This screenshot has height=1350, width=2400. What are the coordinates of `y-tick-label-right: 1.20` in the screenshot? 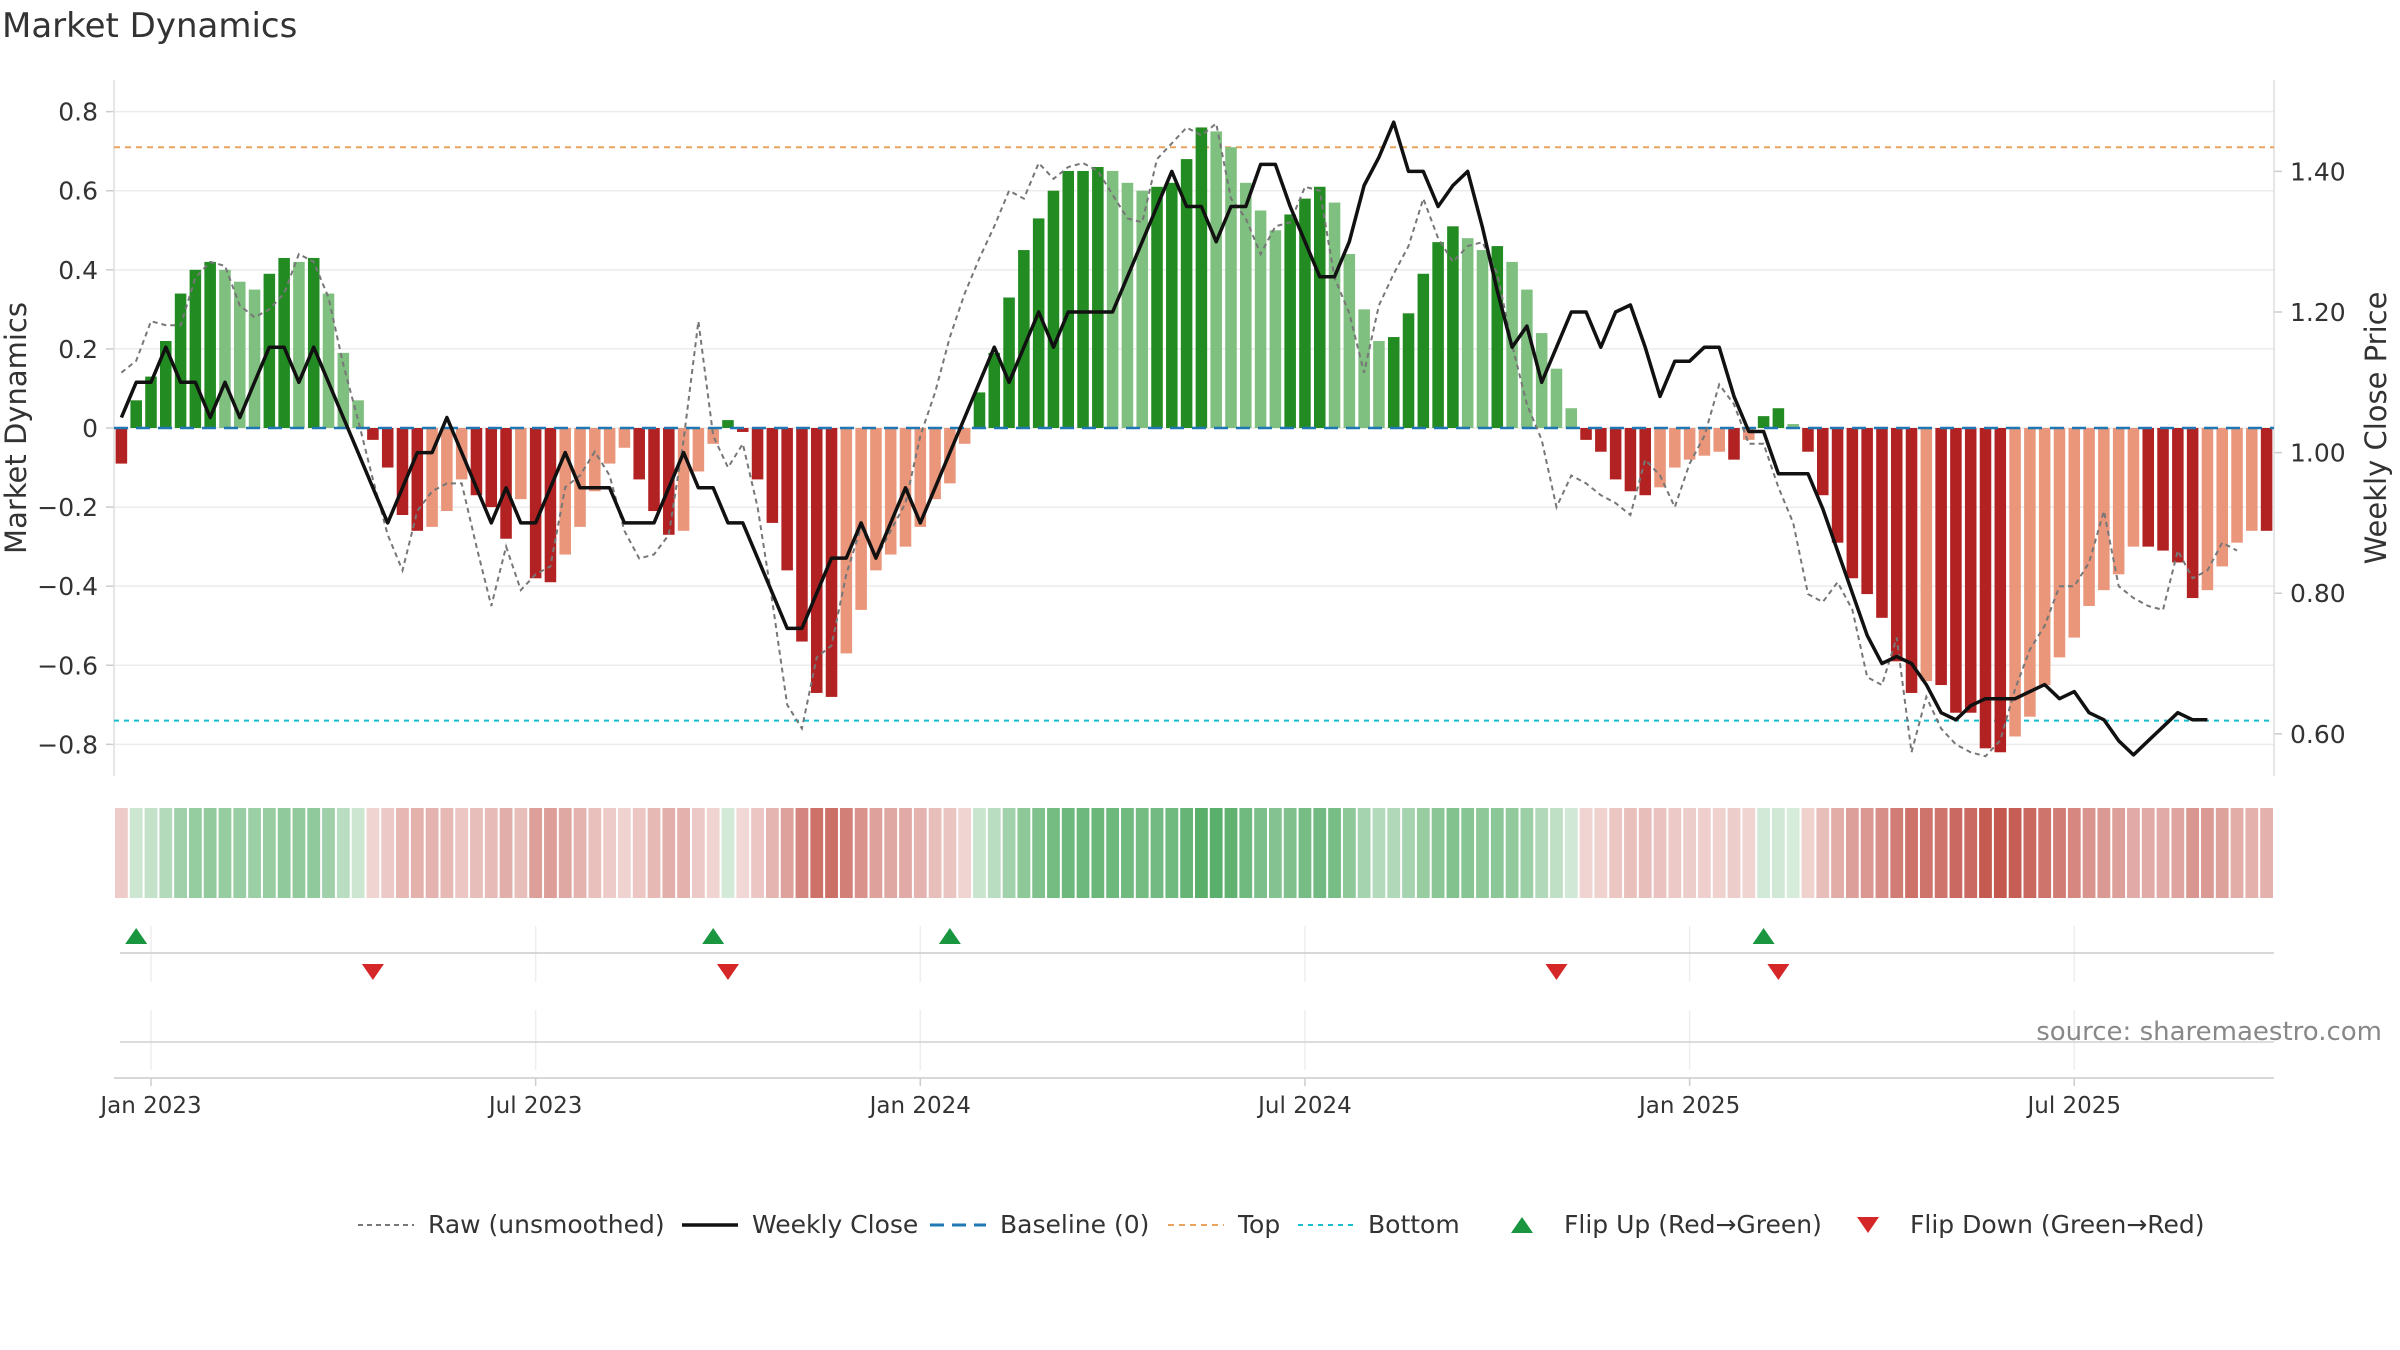 It's located at (2318, 312).